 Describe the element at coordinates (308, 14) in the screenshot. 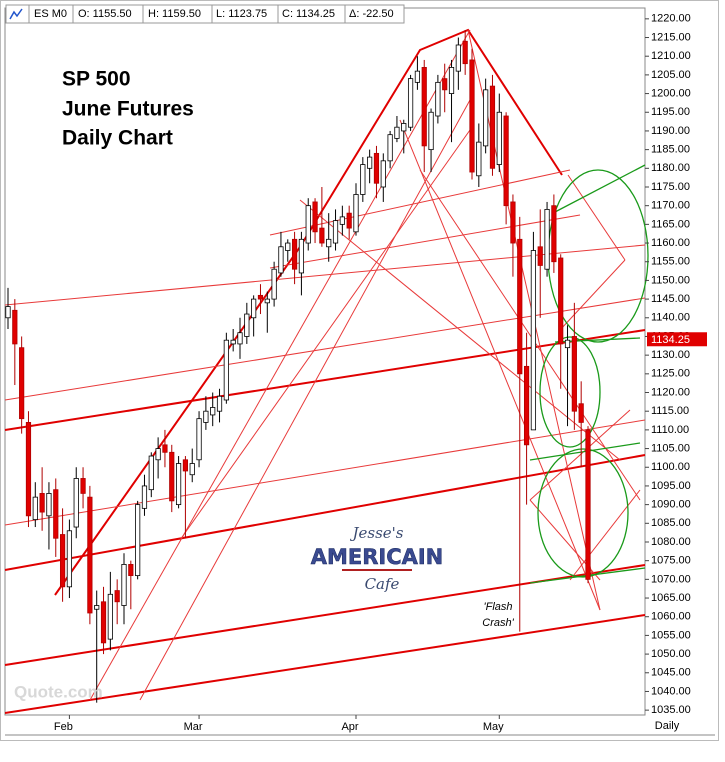

I see `toolbar-close: C: 1134.25` at that location.